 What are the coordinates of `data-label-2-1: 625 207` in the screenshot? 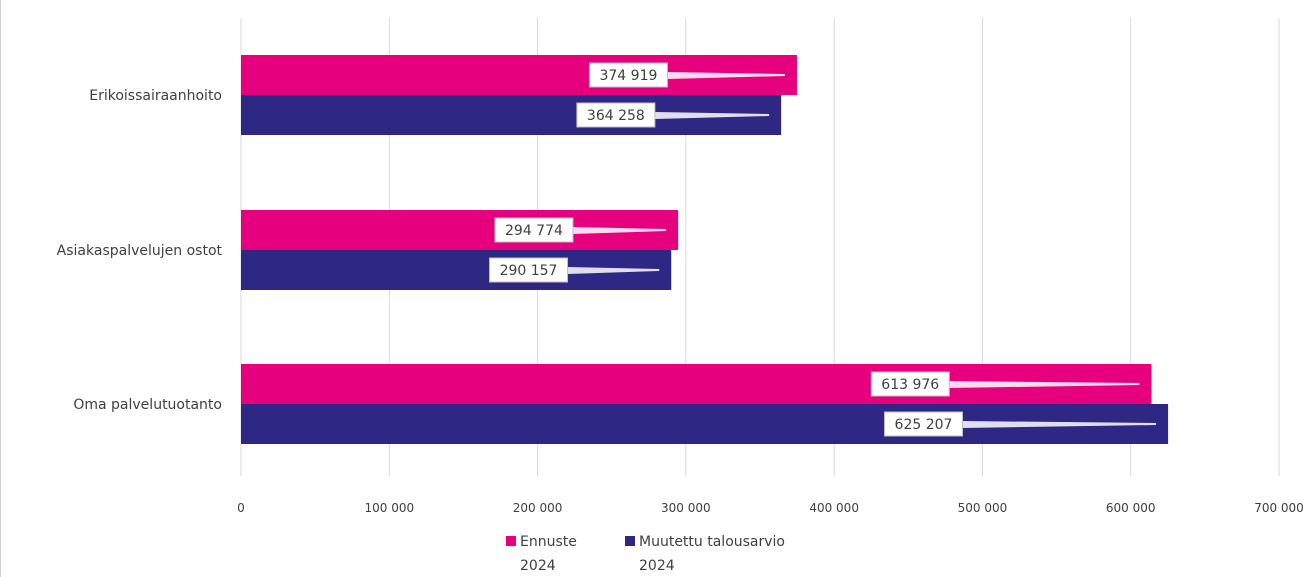 It's located at (924, 425).